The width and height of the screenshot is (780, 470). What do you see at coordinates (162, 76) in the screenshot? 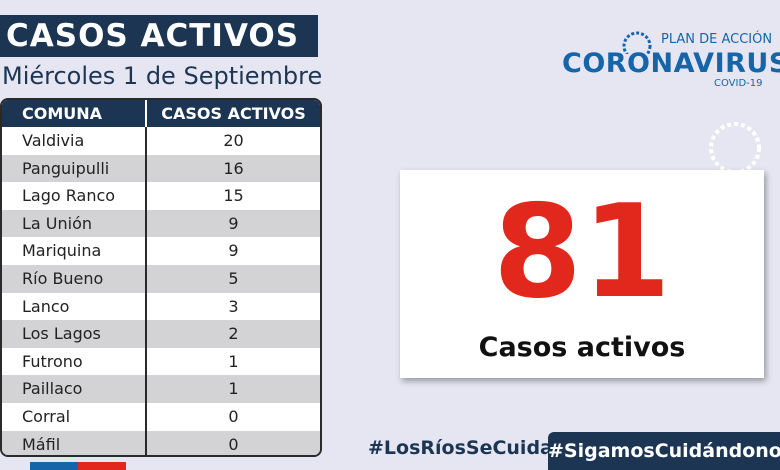
I see `date: Miércoles 1 de Septiembre` at bounding box center [162, 76].